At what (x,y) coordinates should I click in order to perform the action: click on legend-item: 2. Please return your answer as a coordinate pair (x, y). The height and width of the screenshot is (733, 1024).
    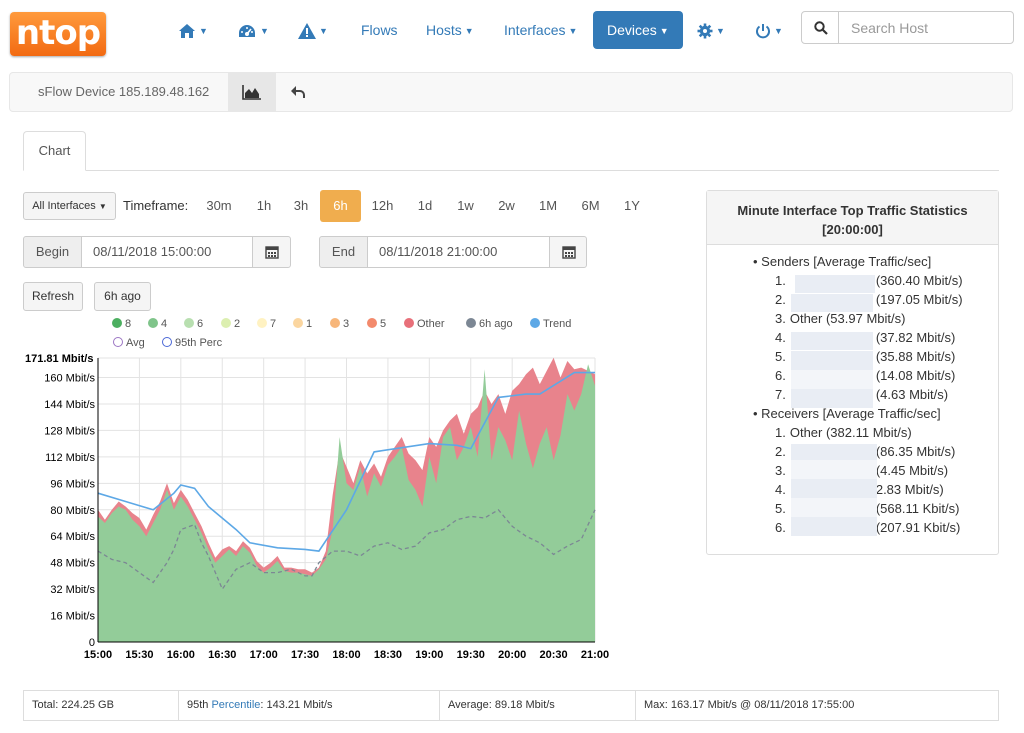
    Looking at the image, I should click on (230, 324).